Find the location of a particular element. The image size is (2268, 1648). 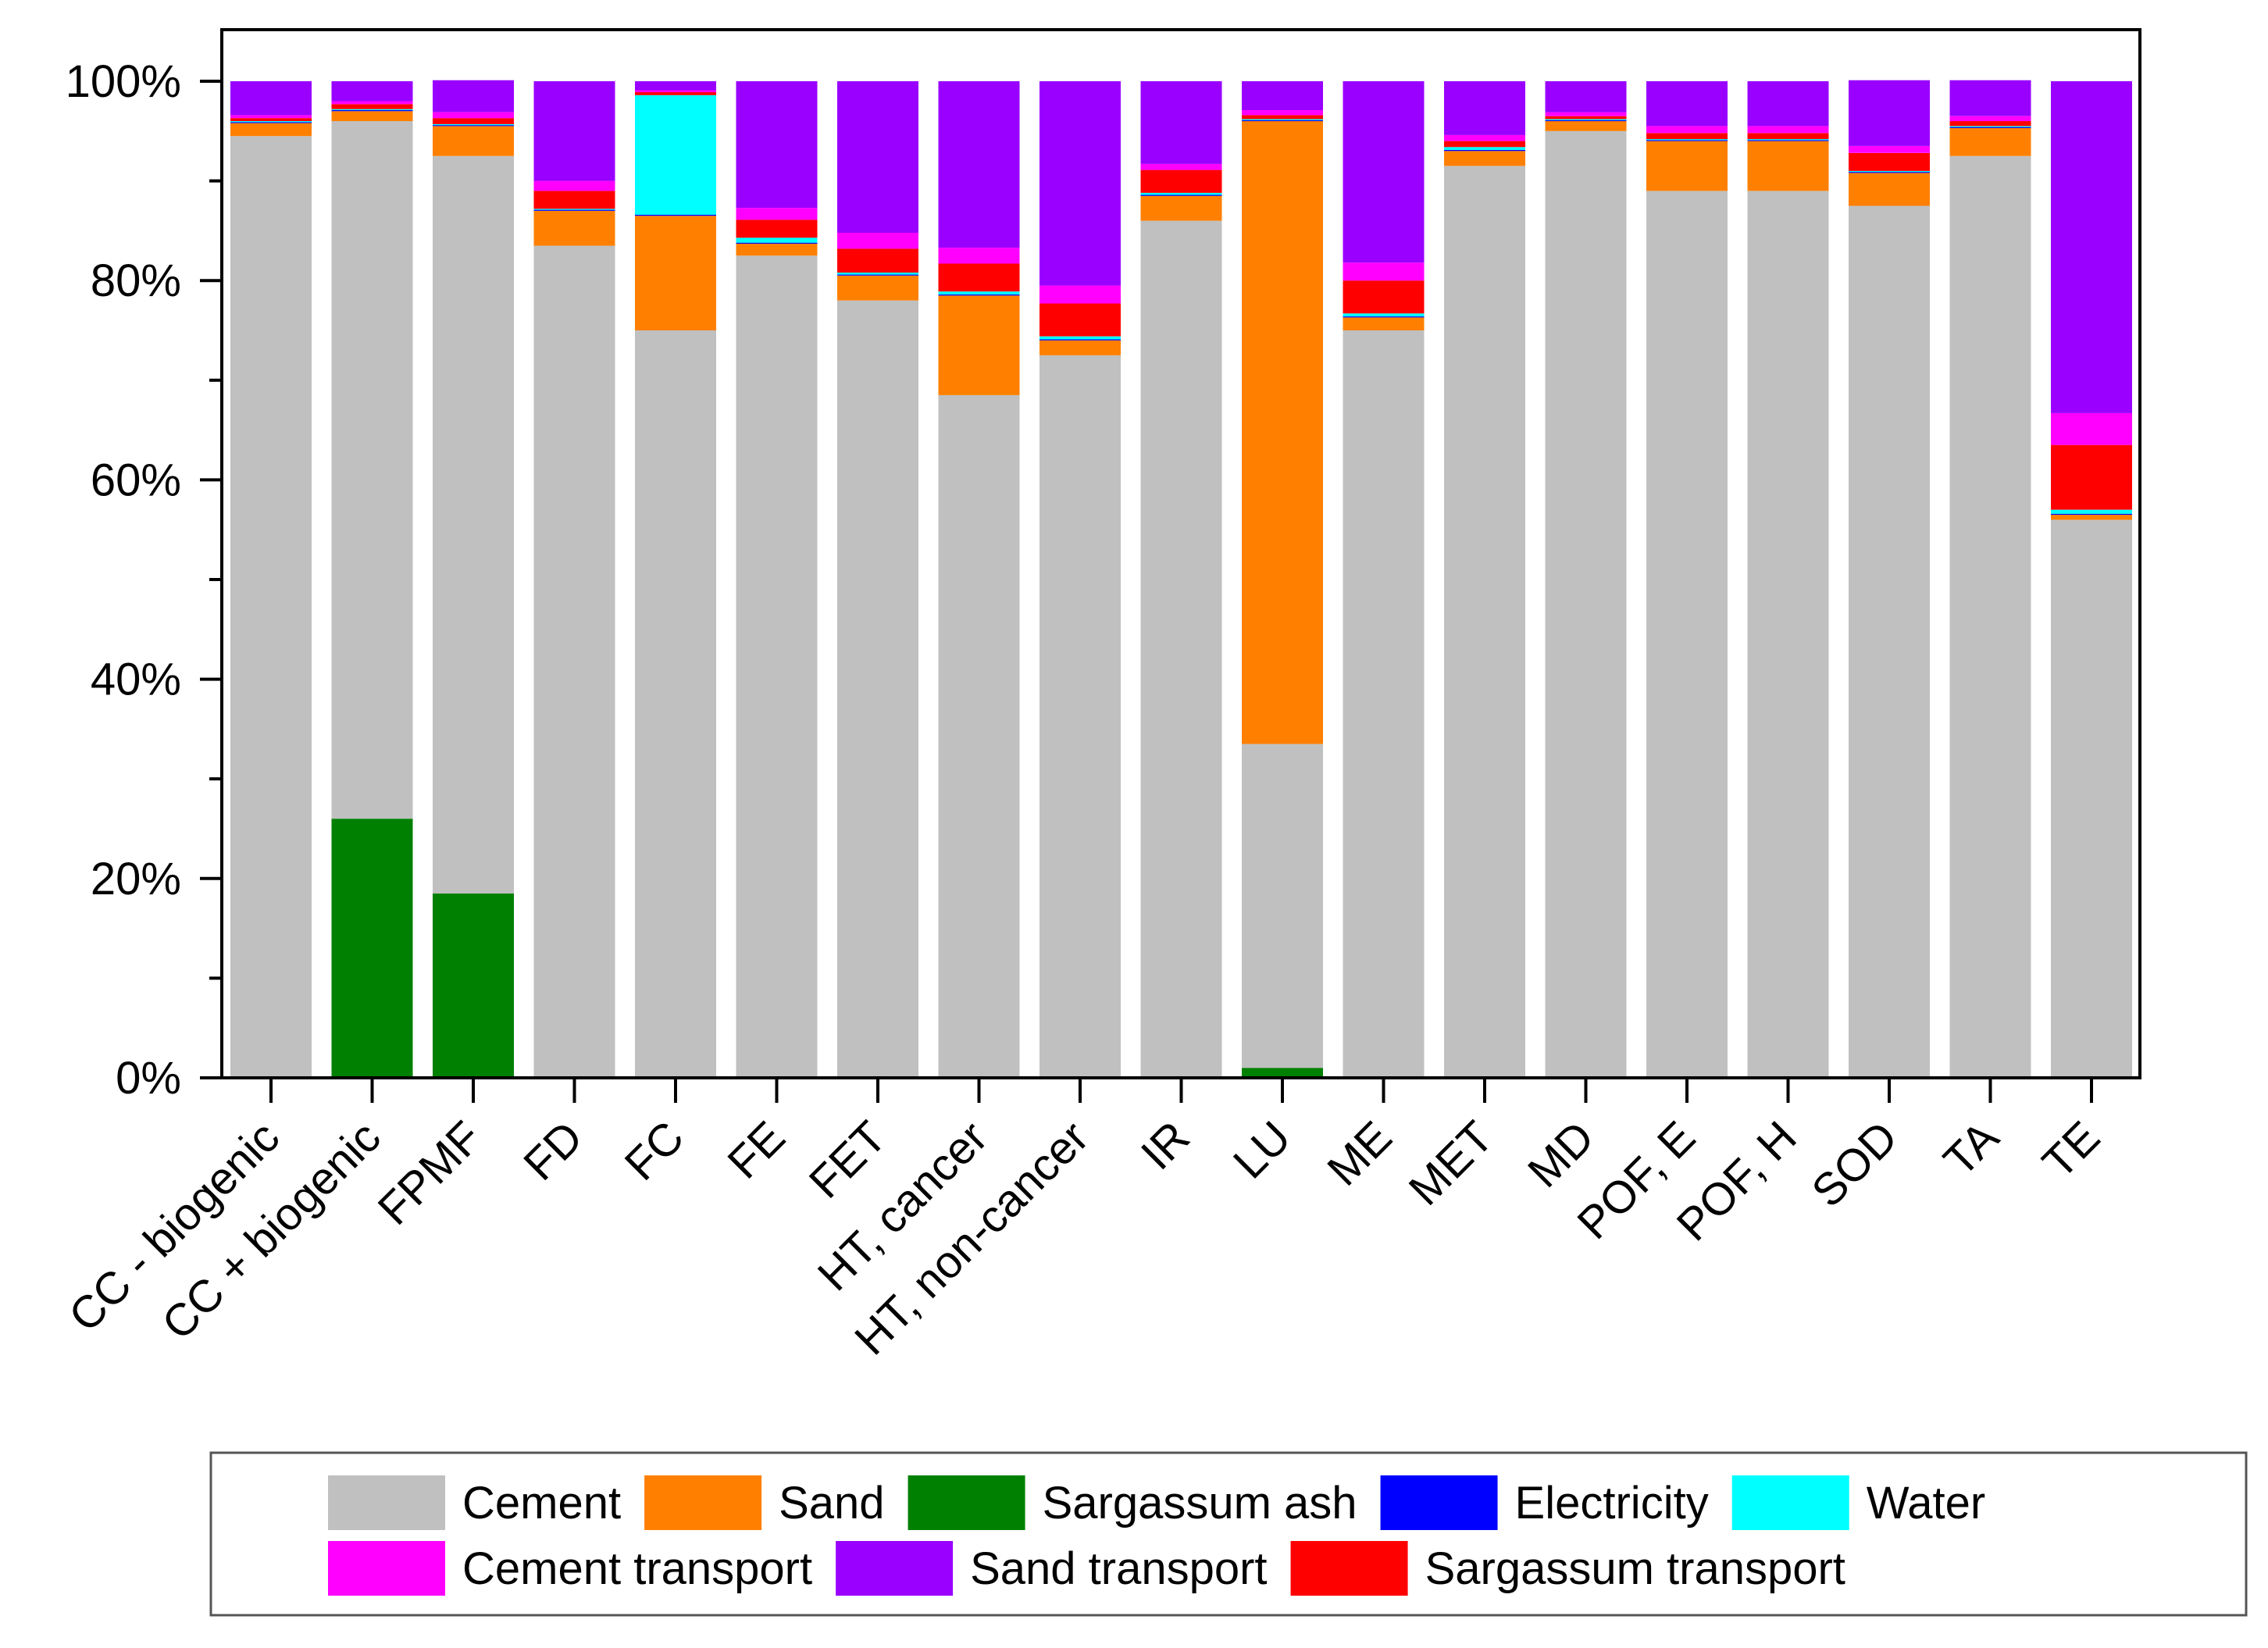

y-tick-label: 100% is located at coordinates (123, 81).